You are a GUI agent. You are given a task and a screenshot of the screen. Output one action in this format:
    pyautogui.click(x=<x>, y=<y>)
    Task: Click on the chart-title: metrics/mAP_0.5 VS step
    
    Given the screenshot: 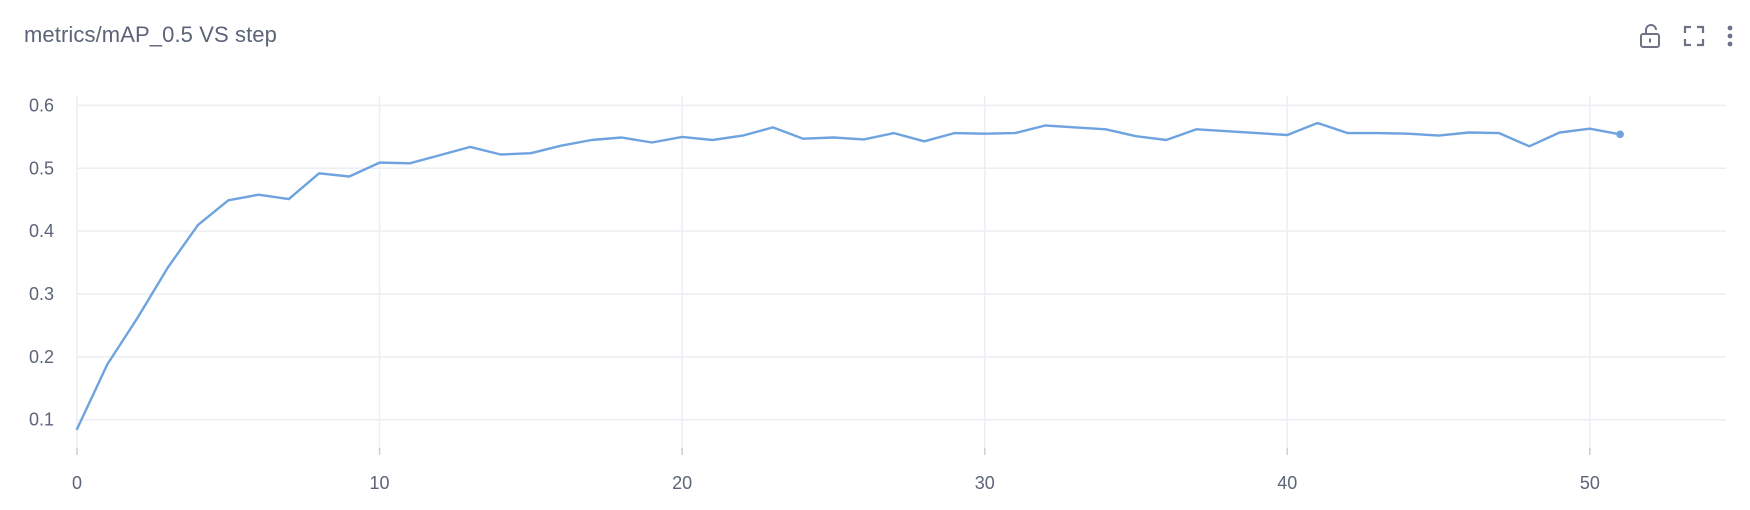 What is the action you would take?
    pyautogui.click(x=150, y=34)
    